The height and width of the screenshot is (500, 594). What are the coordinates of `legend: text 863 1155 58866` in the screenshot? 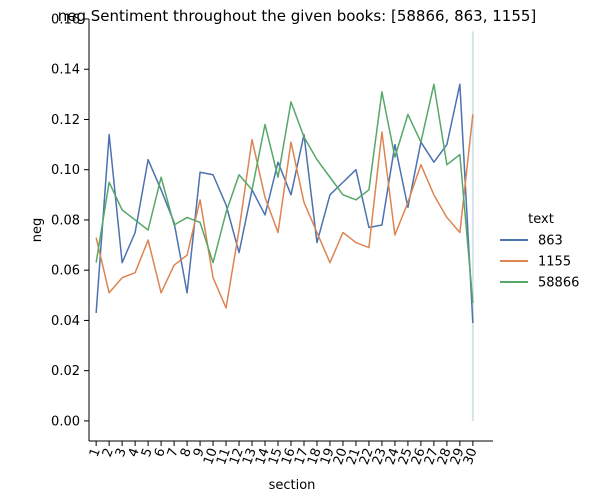 It's located at (539, 251).